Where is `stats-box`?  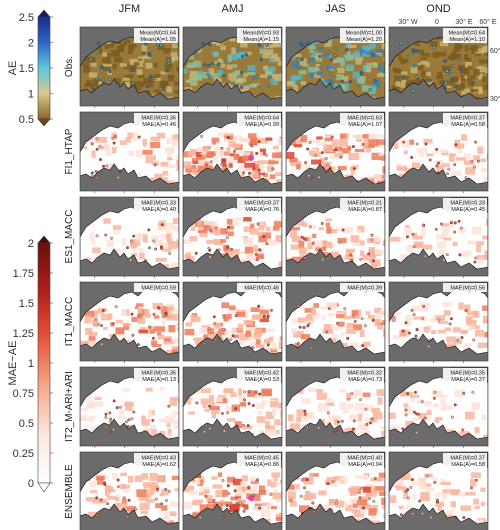
stats-box is located at coordinates (259, 287).